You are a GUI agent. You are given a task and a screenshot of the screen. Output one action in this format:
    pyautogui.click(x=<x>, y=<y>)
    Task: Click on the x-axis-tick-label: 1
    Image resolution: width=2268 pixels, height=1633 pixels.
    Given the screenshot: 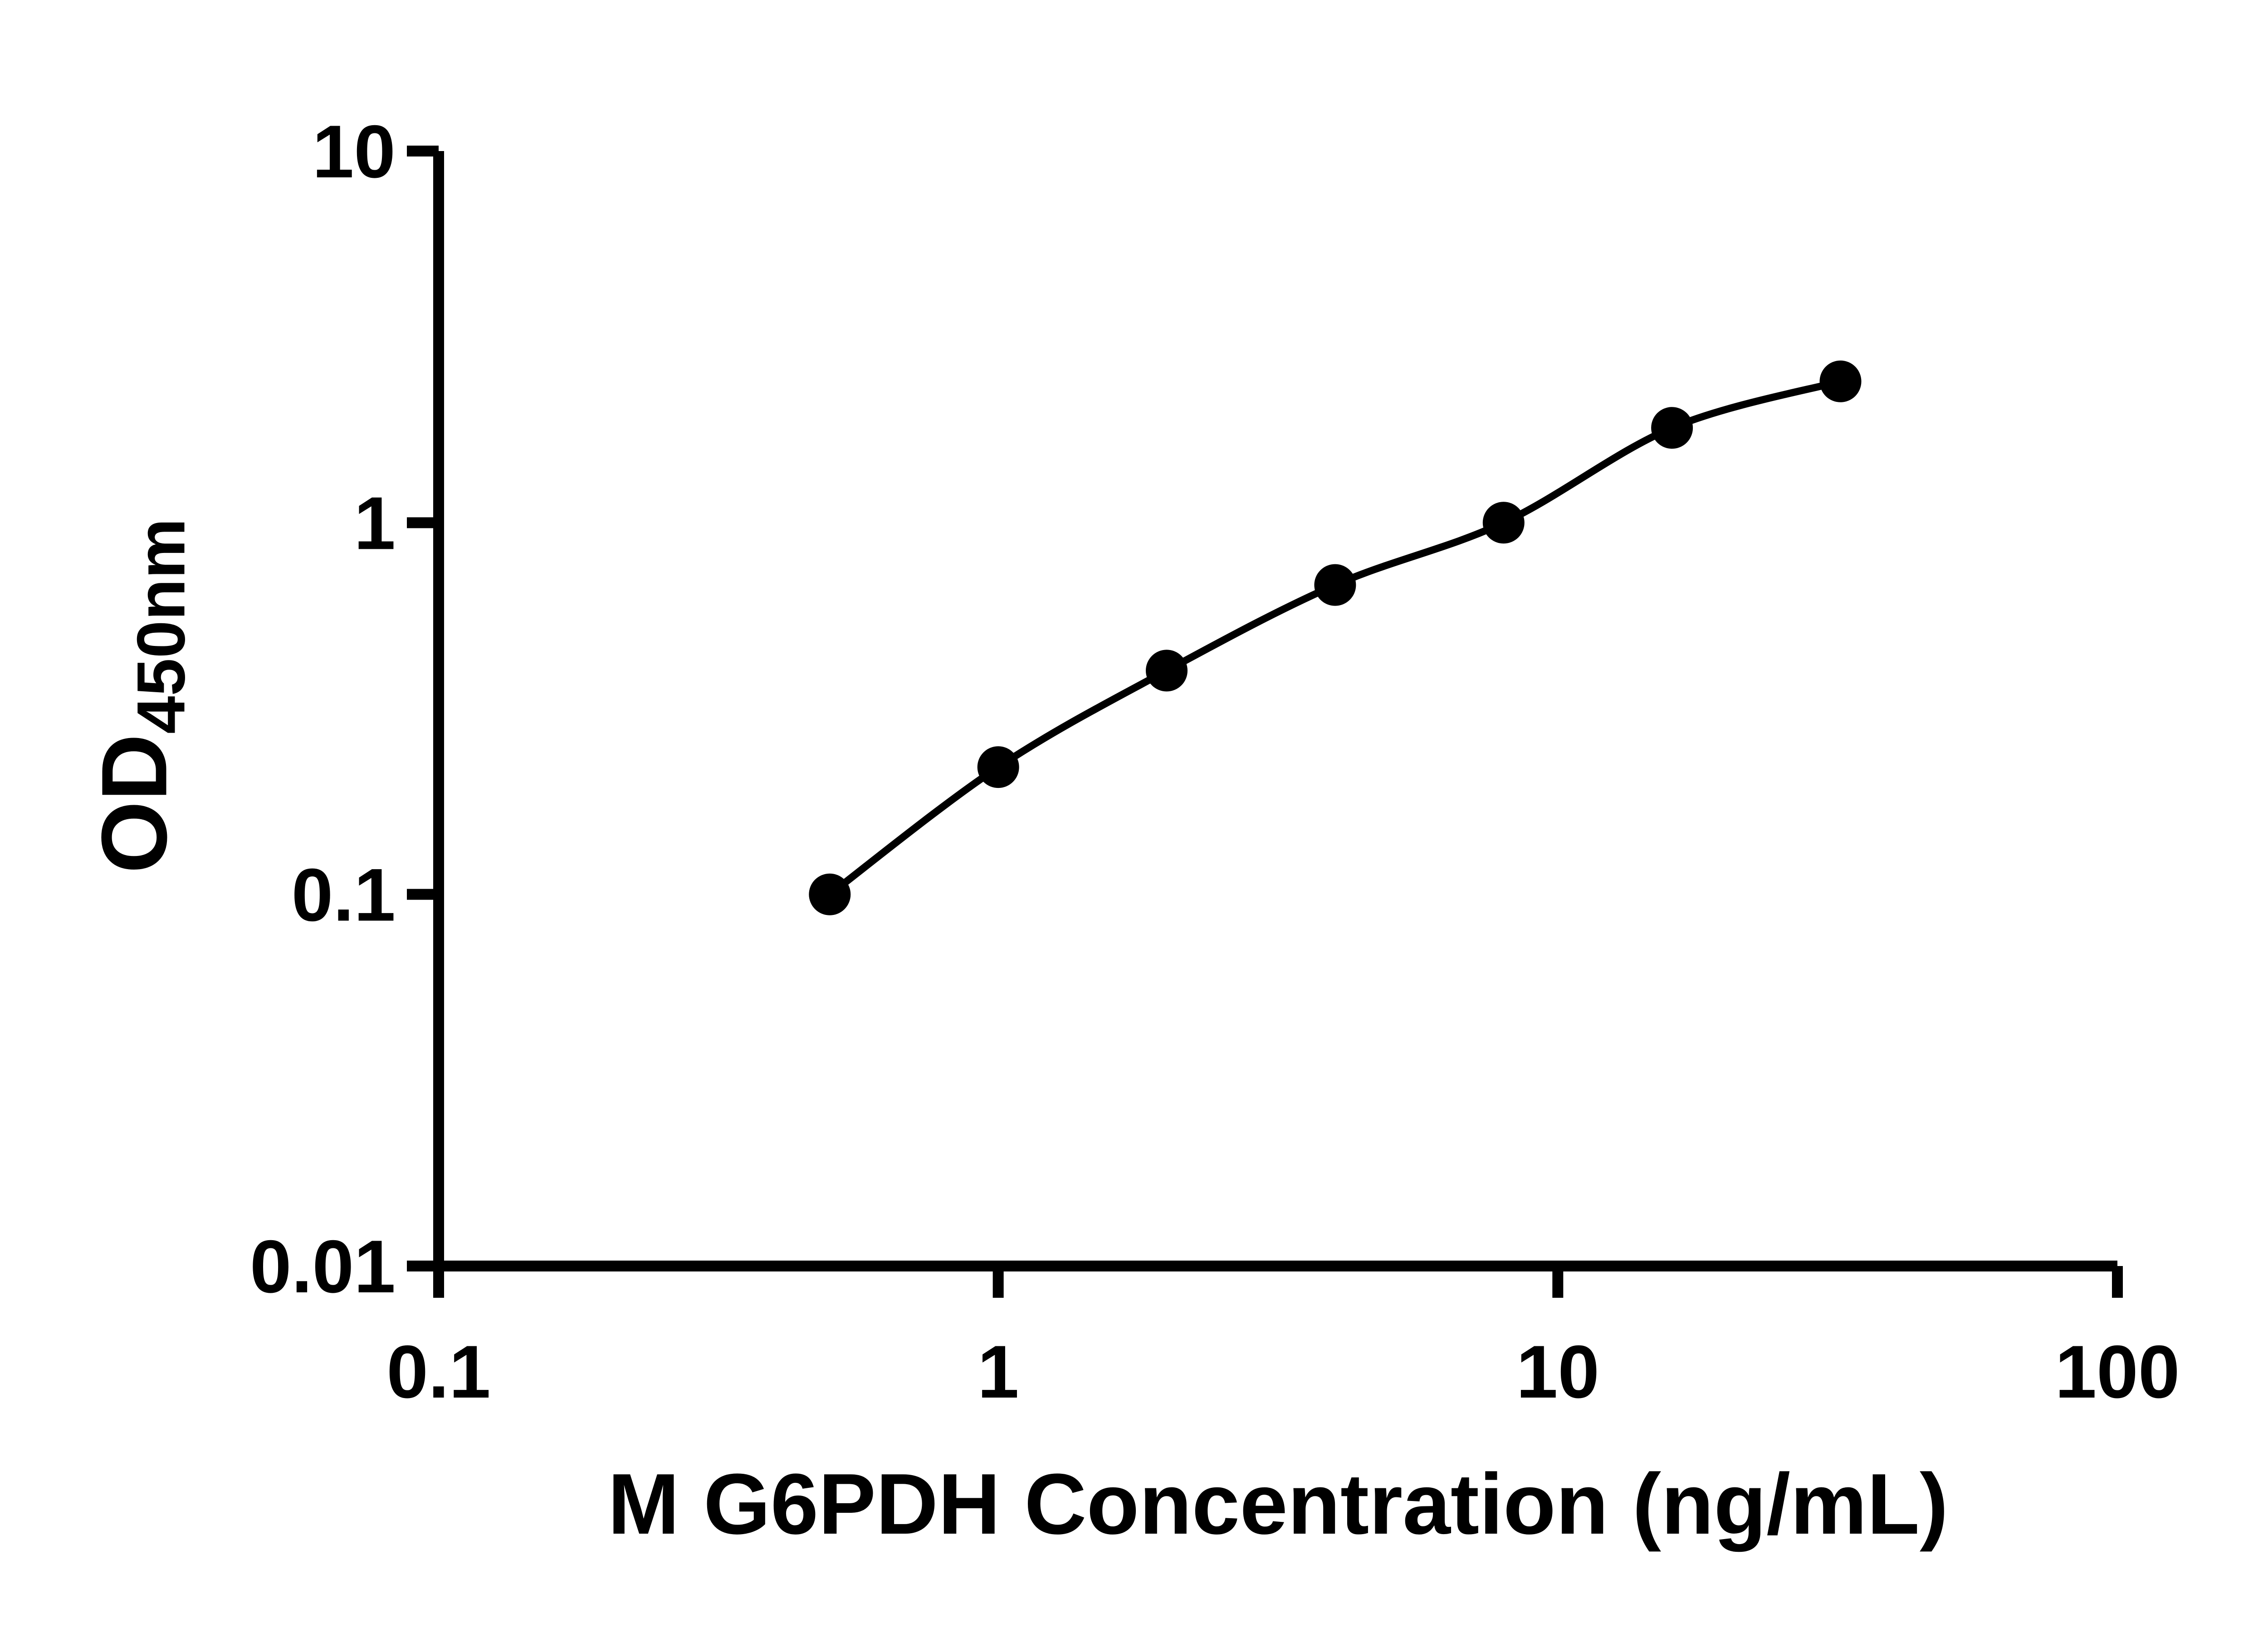 What is the action you would take?
    pyautogui.click(x=999, y=1371)
    